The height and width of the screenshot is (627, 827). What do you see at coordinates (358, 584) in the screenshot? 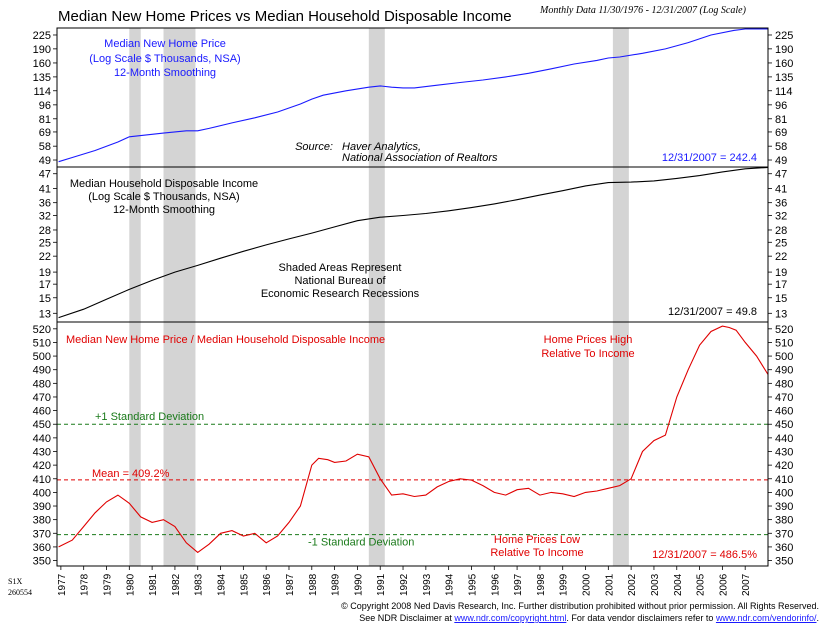
I see `xtick-label: 1990` at bounding box center [358, 584].